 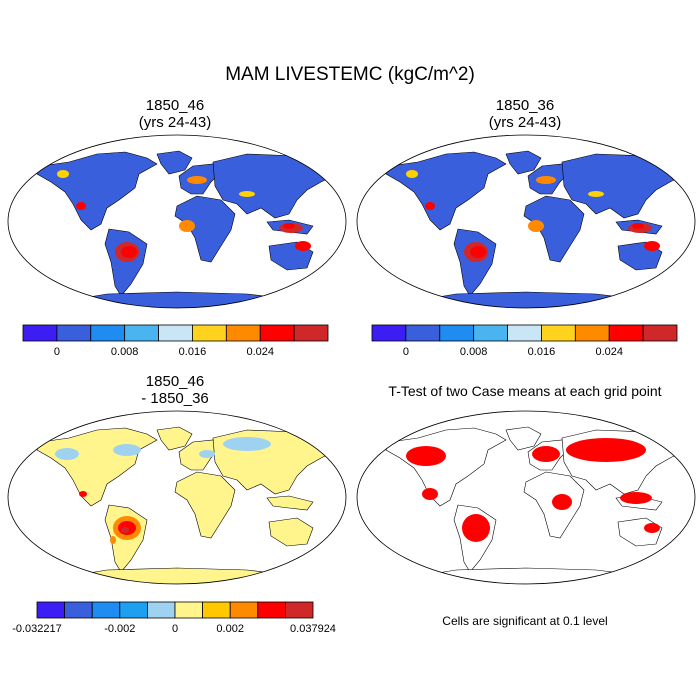 What do you see at coordinates (119, 629) in the screenshot?
I see `colorbar-tick-label: -0.002` at bounding box center [119, 629].